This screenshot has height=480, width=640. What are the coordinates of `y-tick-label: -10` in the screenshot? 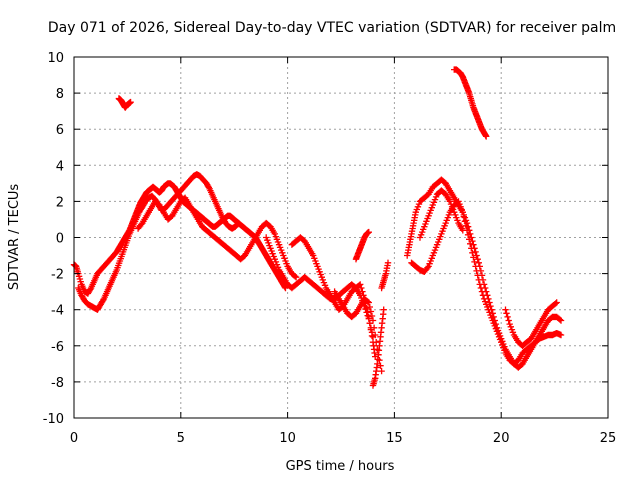 It's located at (53, 419).